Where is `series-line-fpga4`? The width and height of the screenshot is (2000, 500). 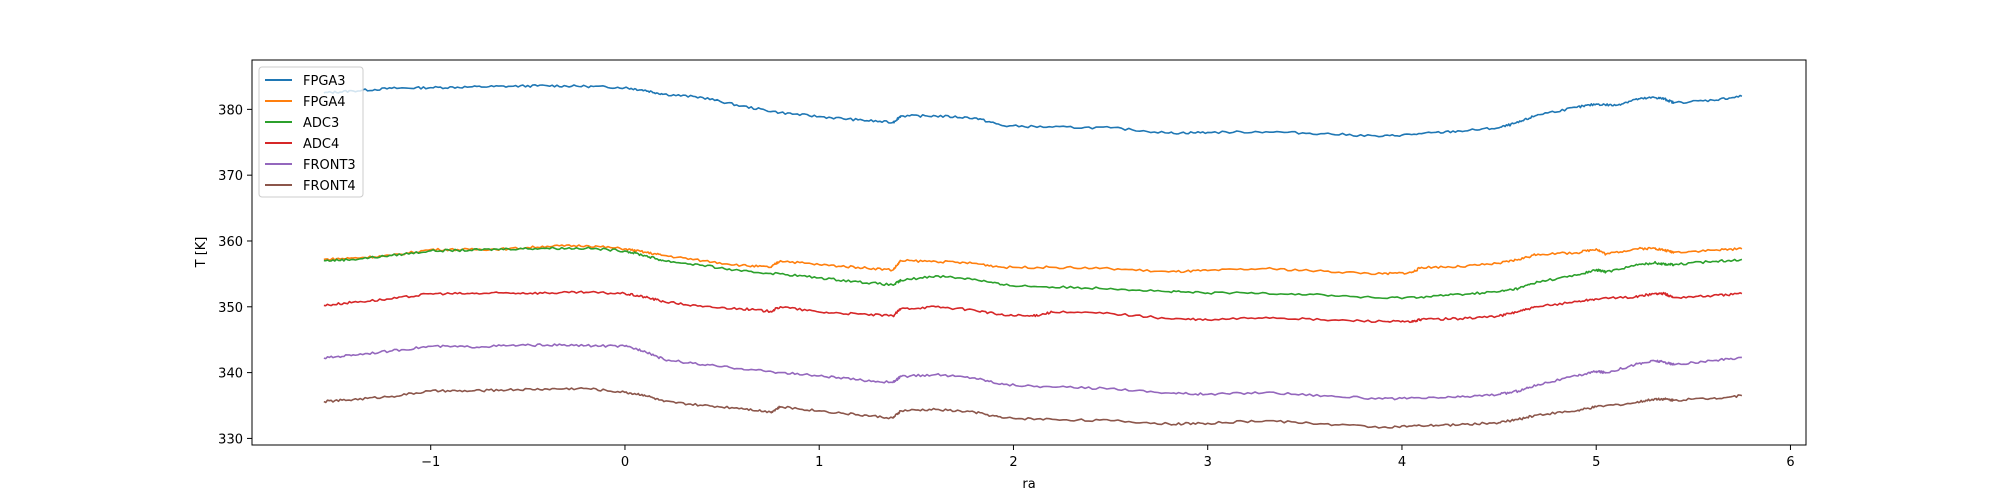
series-line-fpga4 is located at coordinates (1033, 260).